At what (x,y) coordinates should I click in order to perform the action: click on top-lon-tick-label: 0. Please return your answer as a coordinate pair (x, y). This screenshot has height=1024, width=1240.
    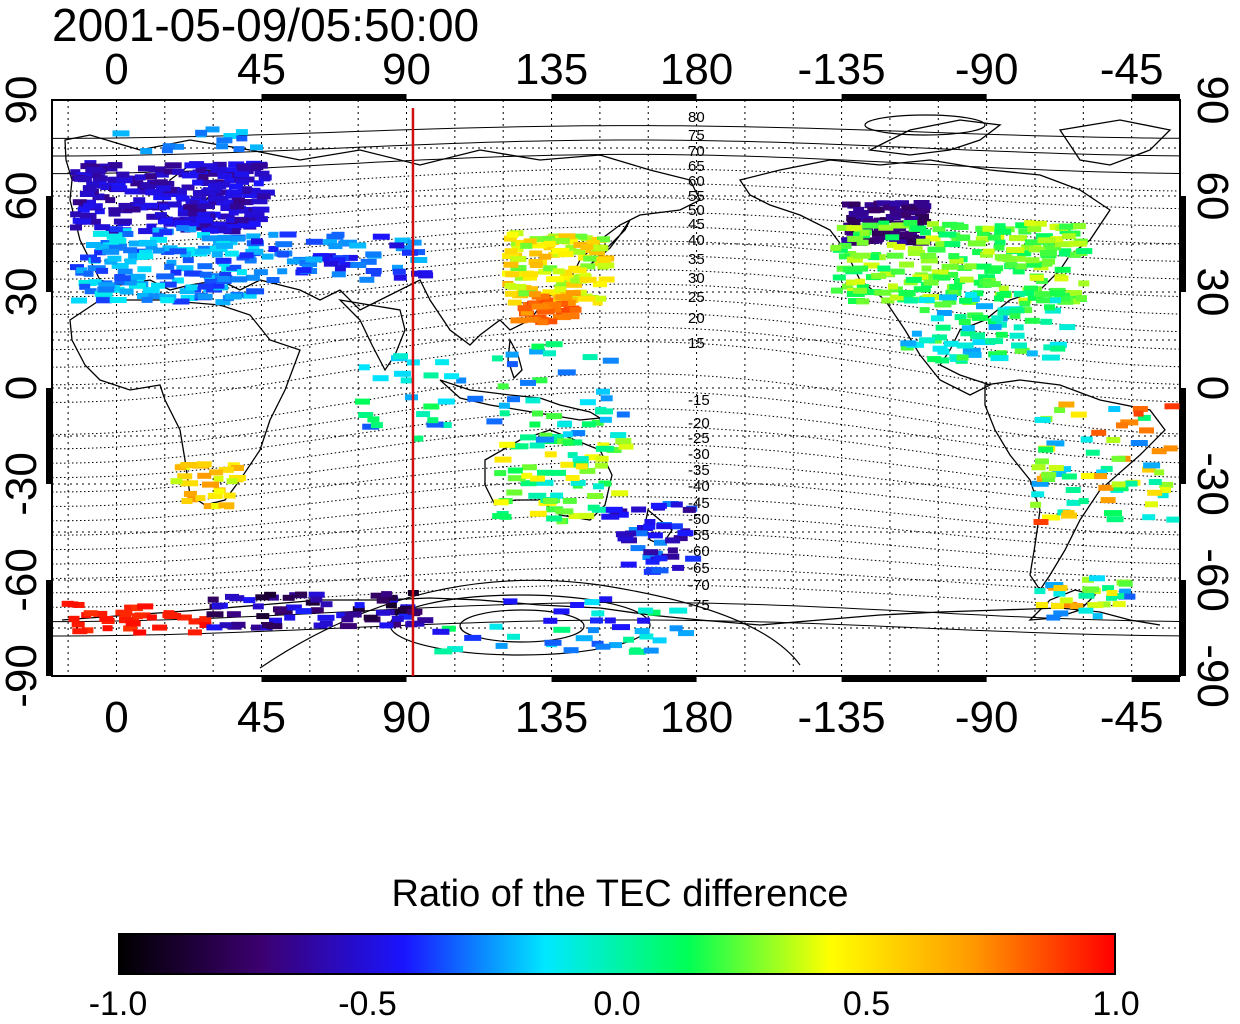
    Looking at the image, I should click on (116, 69).